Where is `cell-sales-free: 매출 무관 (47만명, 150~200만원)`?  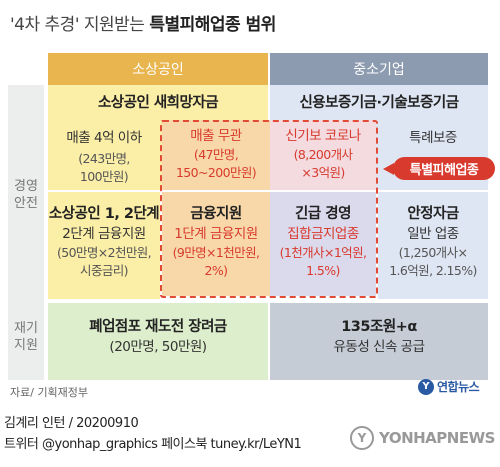 cell-sales-free: 매출 무관 (47만명, 150~200만원) is located at coordinates (216, 155).